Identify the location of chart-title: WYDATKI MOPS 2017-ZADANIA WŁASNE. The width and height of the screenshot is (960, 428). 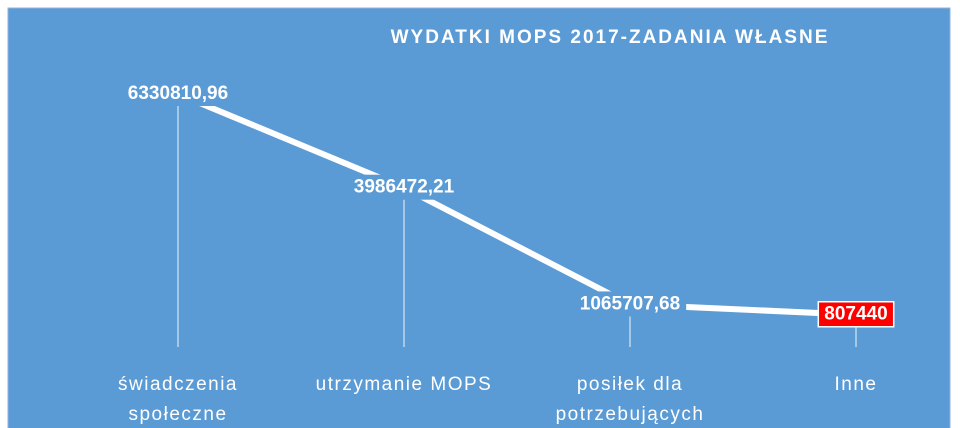
(610, 37).